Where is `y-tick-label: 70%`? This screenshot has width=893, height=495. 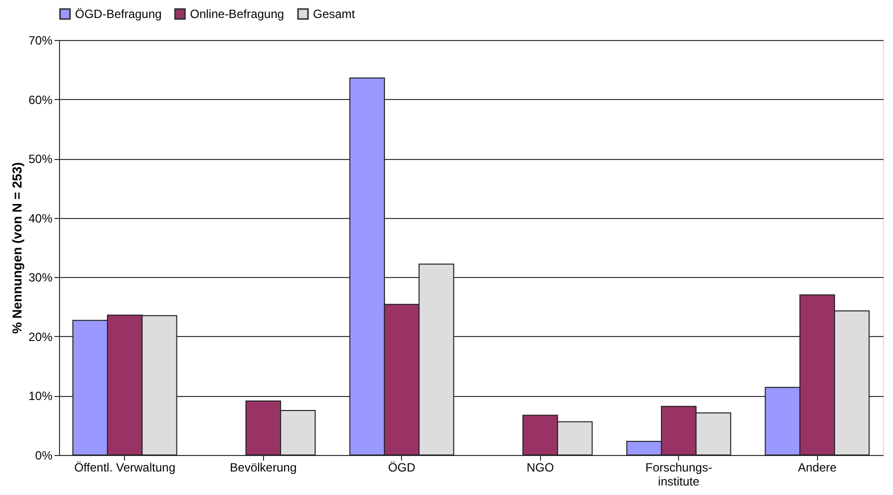 y-tick-label: 70% is located at coordinates (40, 41).